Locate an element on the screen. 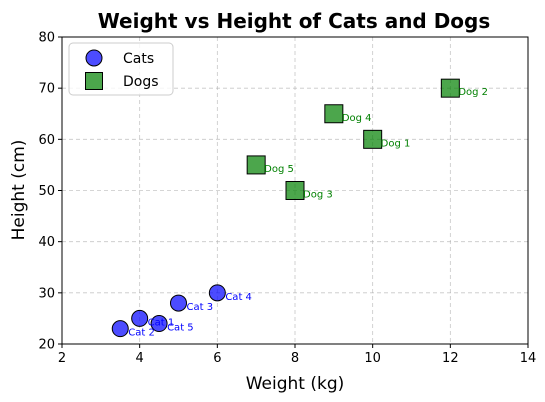 This screenshot has height=402, width=545. cats-point-label: Cat 2 is located at coordinates (141, 333).